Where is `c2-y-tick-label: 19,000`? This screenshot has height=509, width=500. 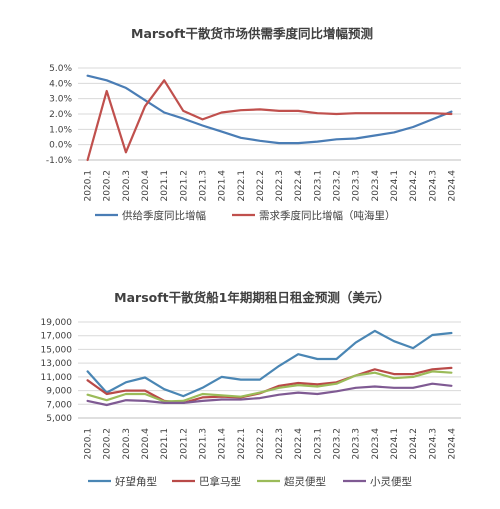 c2-y-tick-label: 19,000 is located at coordinates (57, 323).